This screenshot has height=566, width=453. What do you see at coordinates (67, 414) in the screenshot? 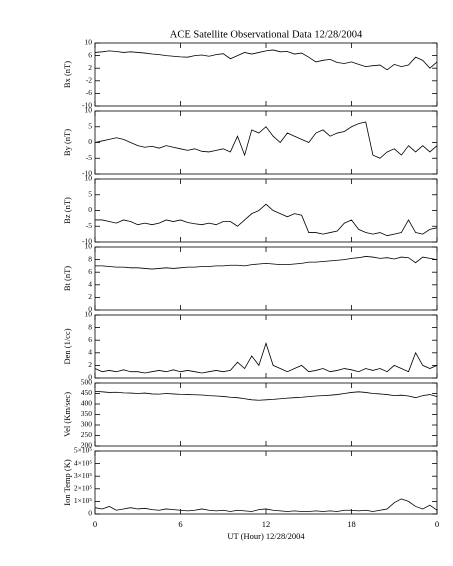
I see `y-axis-label: Vel (Km/sec)` at bounding box center [67, 414].